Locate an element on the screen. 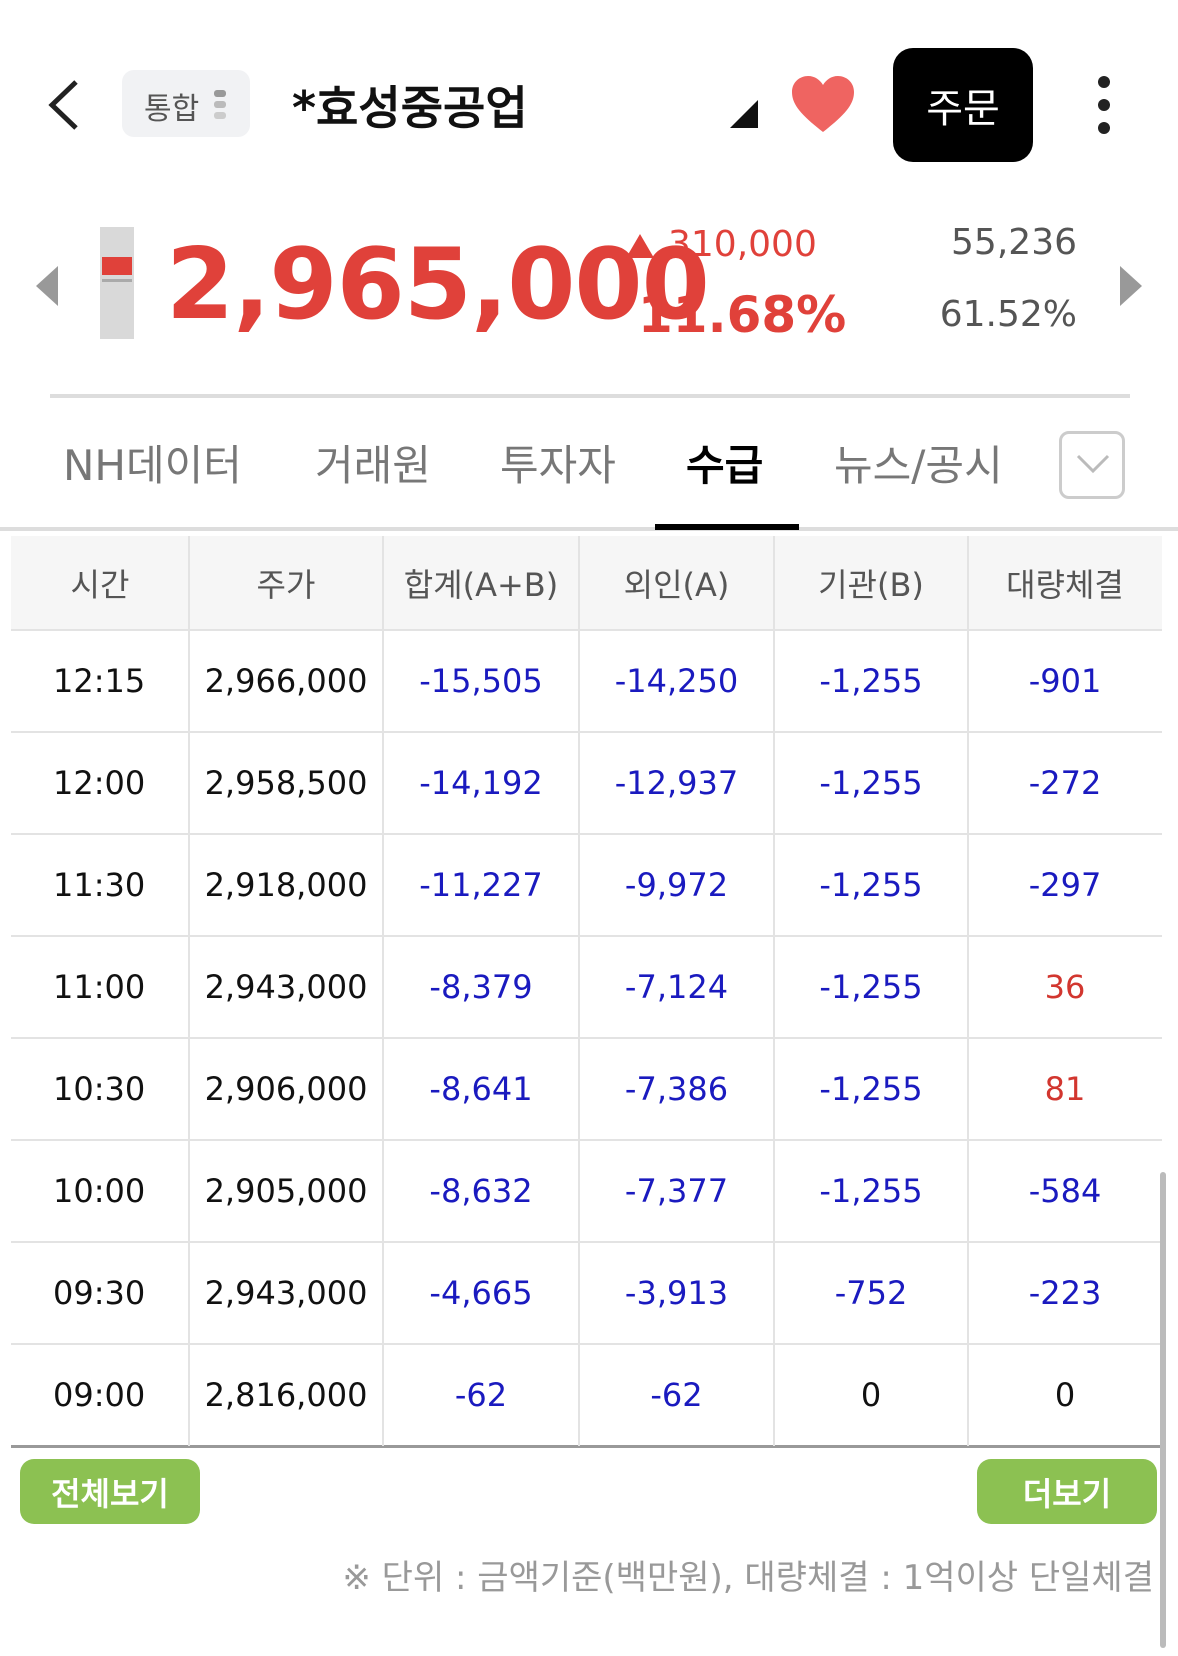 Image resolution: width=1178 pixels, height=1656 pixels. table-cell: -272 is located at coordinates (1065, 783).